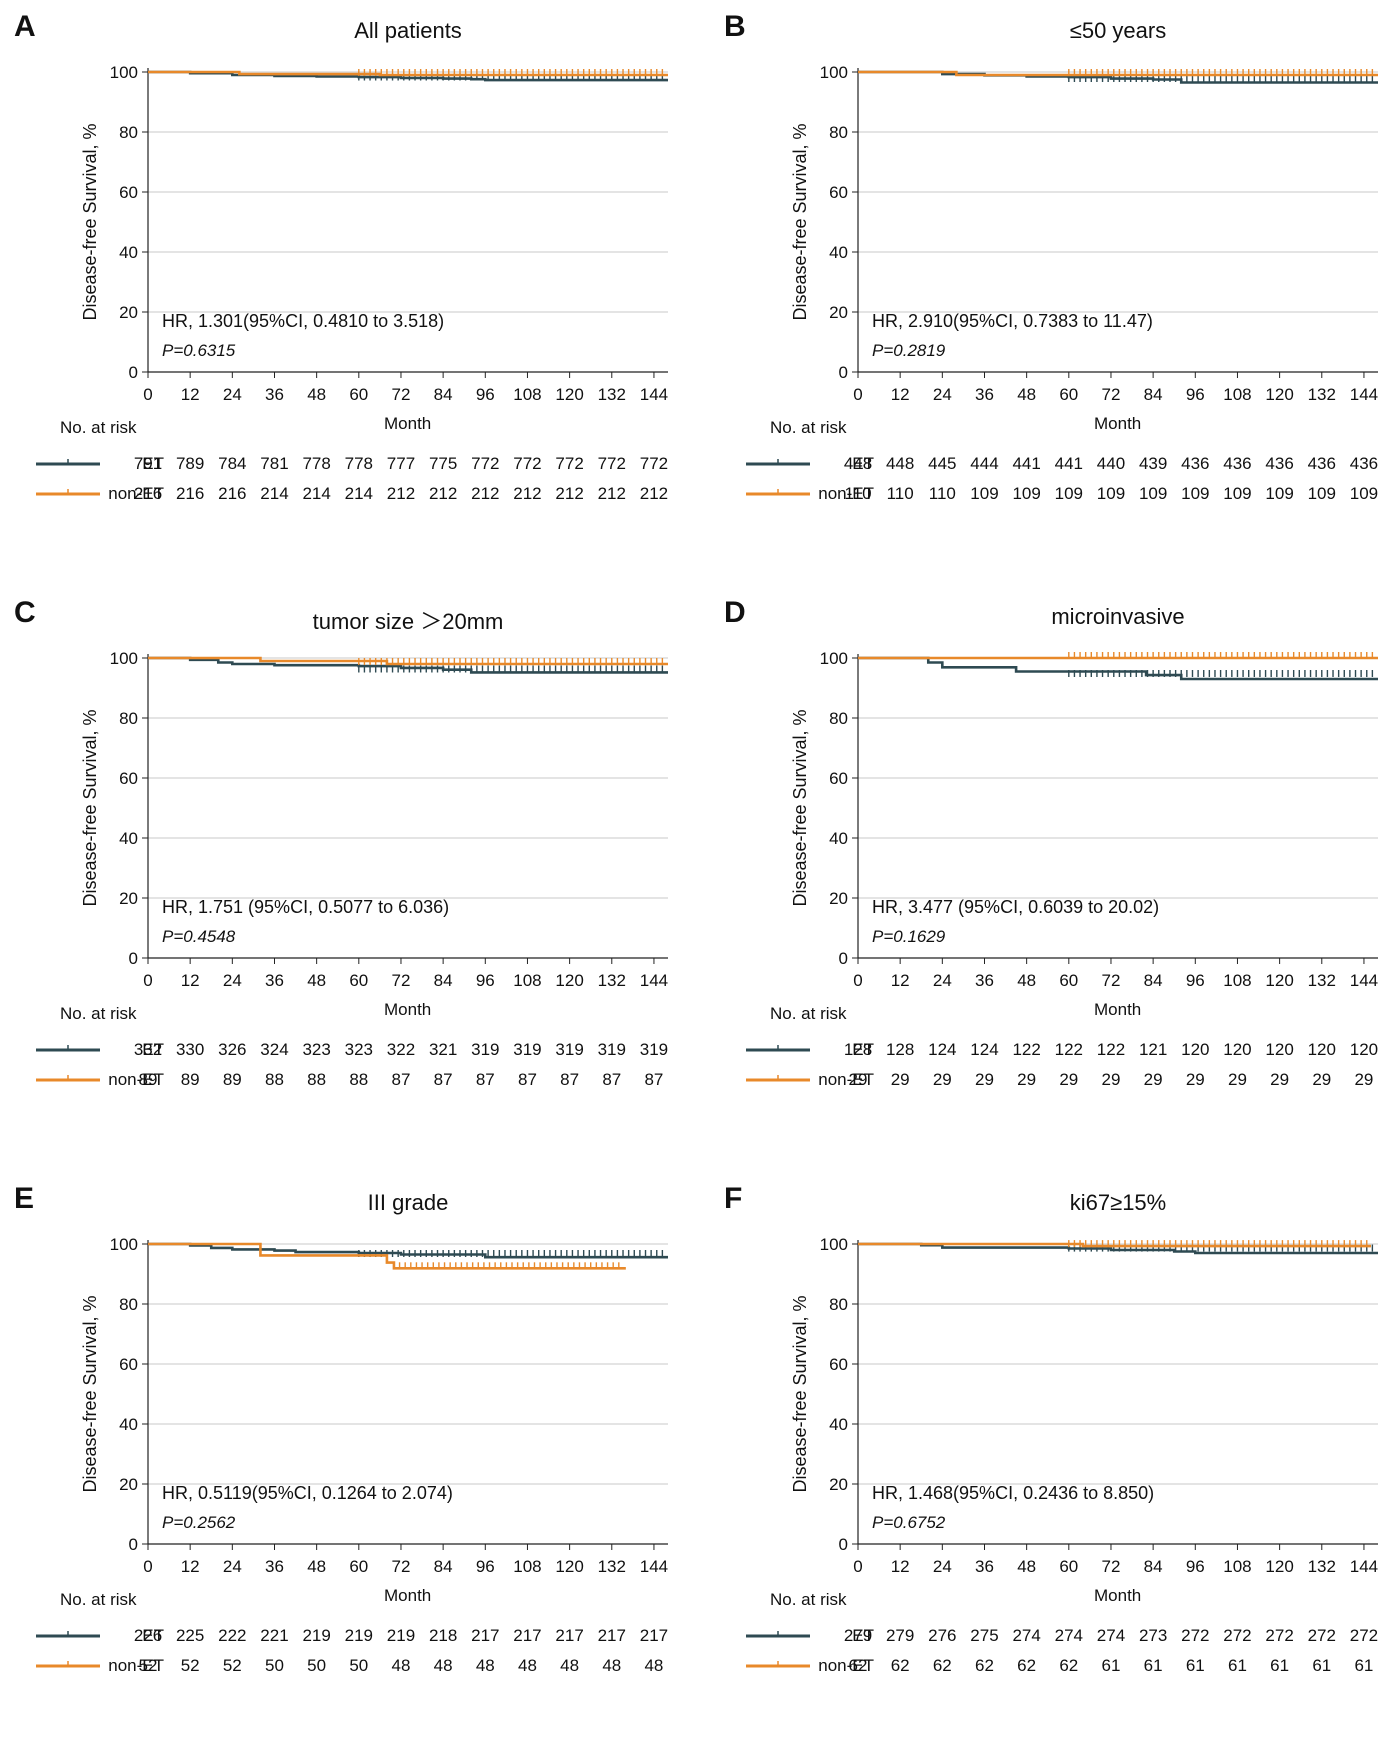 The width and height of the screenshot is (1398, 1758). I want to click on risk-count: 326, so click(232, 1049).